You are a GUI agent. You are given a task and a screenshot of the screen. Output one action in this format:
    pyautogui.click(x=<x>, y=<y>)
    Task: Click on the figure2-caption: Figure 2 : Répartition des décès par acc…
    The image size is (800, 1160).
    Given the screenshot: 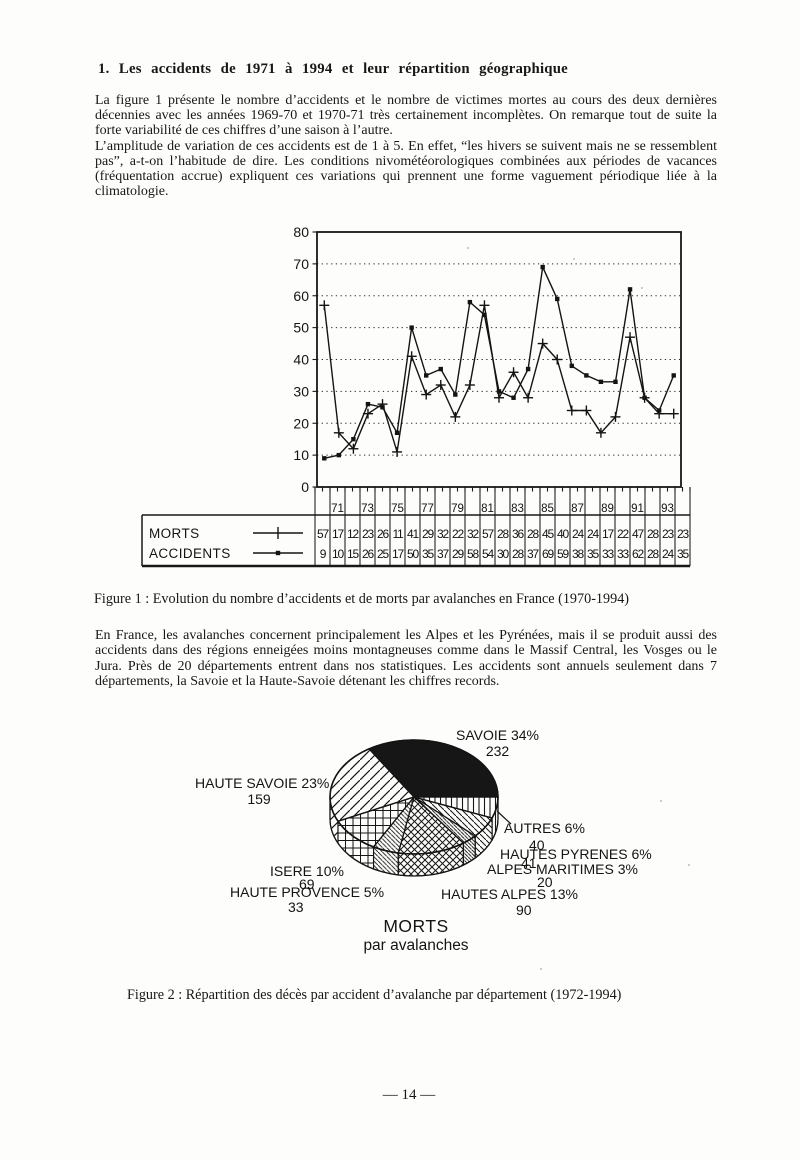 What is the action you would take?
    pyautogui.click(x=374, y=995)
    